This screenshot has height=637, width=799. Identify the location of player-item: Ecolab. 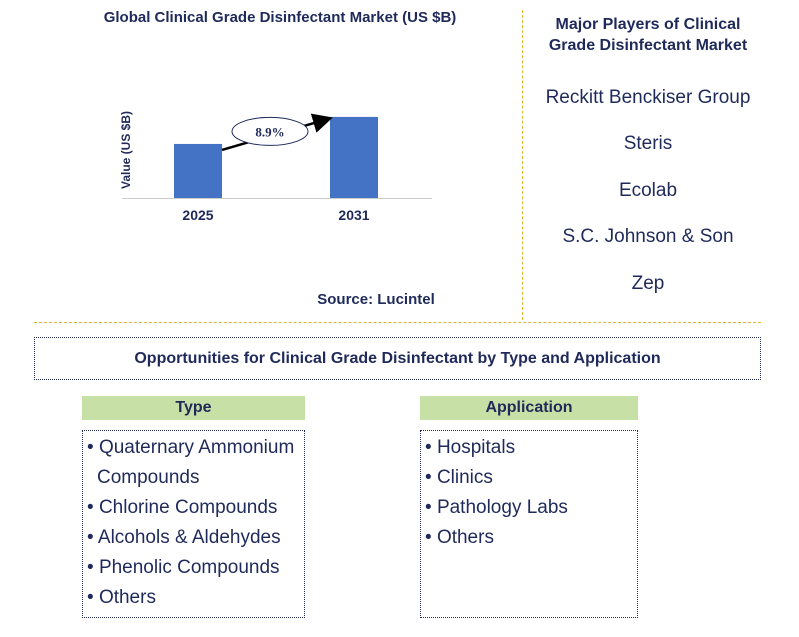
(648, 190).